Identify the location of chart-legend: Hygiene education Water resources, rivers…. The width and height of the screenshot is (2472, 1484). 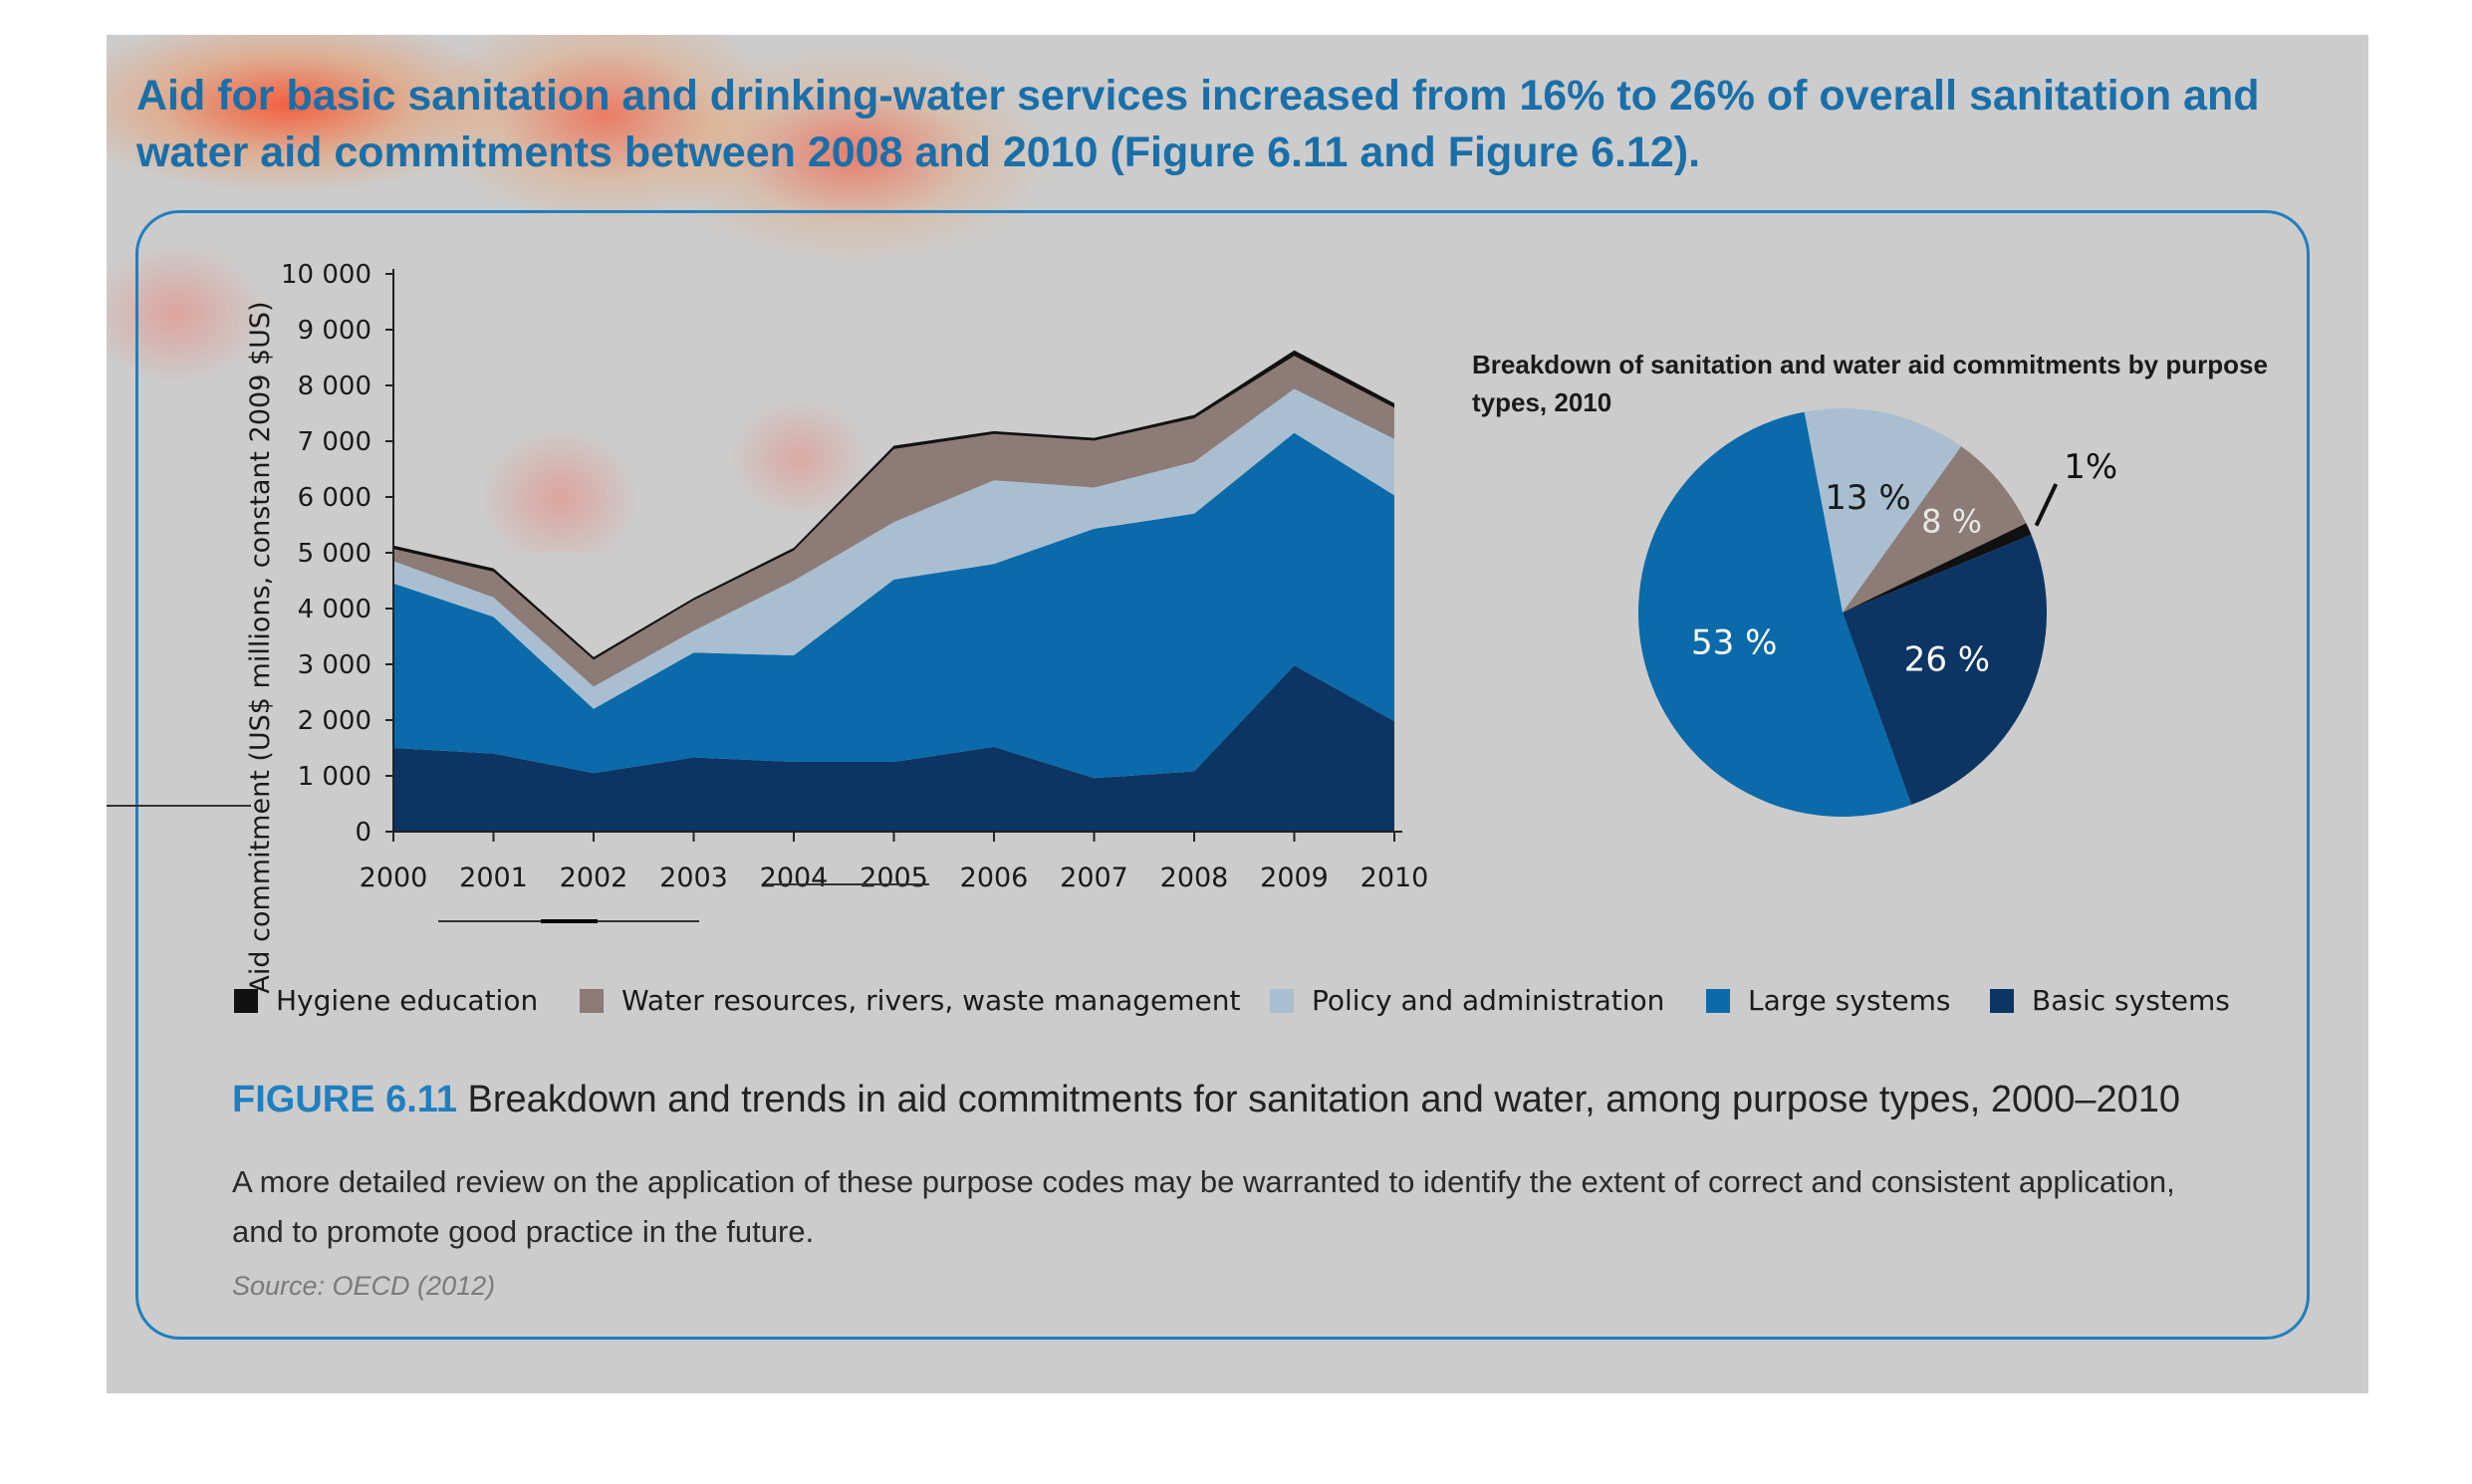
(1255, 1004).